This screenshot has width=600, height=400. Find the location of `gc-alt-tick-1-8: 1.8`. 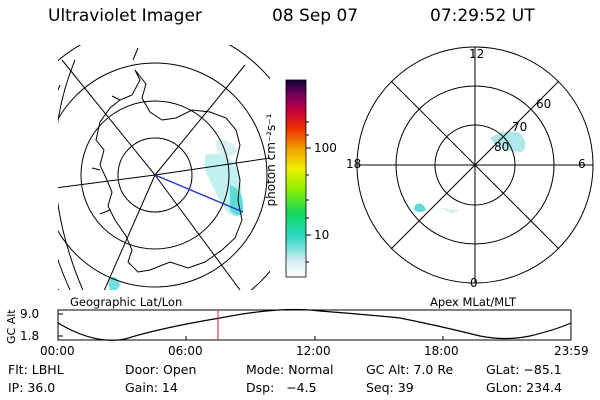

gc-alt-tick-1-8: 1.8 is located at coordinates (30, 336).